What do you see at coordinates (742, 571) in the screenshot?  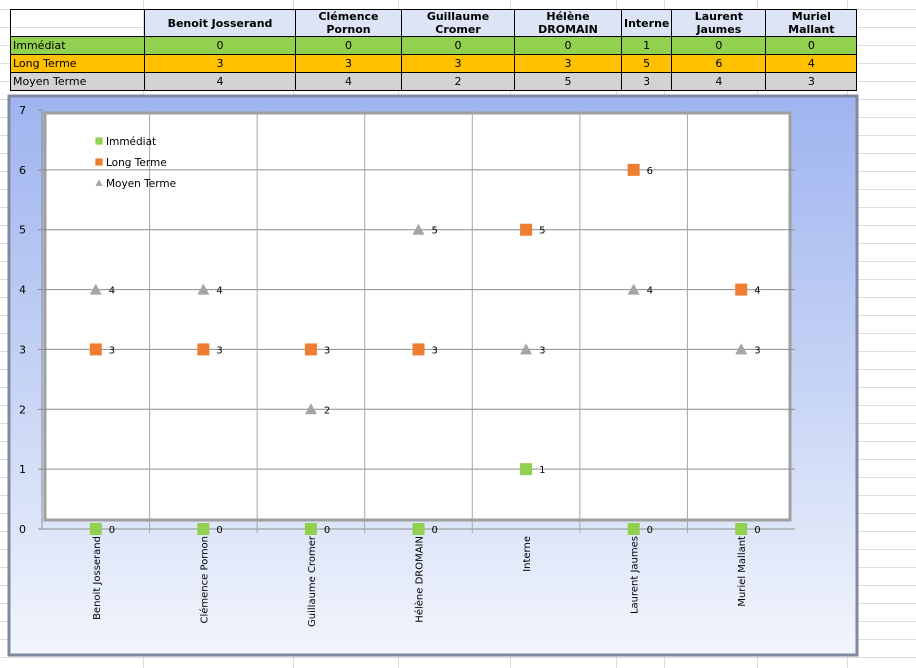 I see `x-tick-label: Muriel Mallant` at bounding box center [742, 571].